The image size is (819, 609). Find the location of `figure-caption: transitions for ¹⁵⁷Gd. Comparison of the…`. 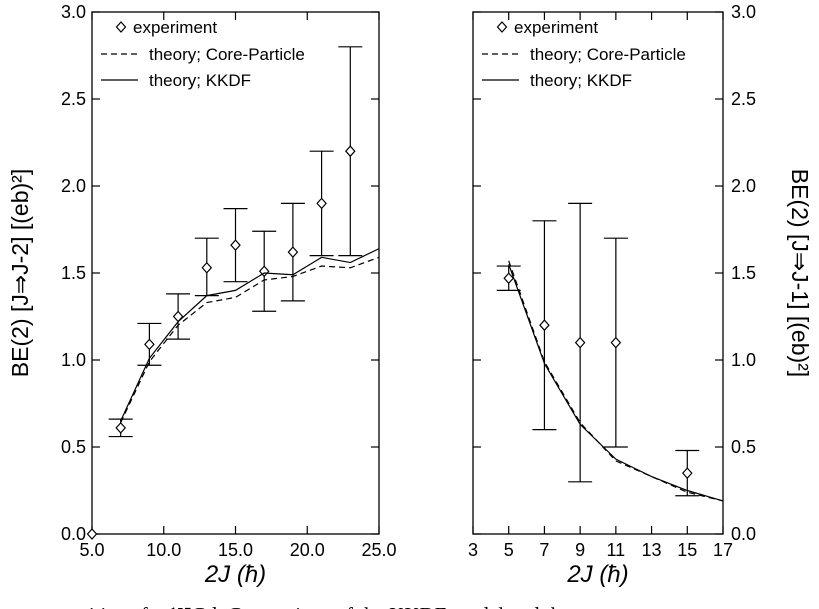

figure-caption: transitions for ¹⁵⁷Gd. Comparison of the… is located at coordinates (305, 606).